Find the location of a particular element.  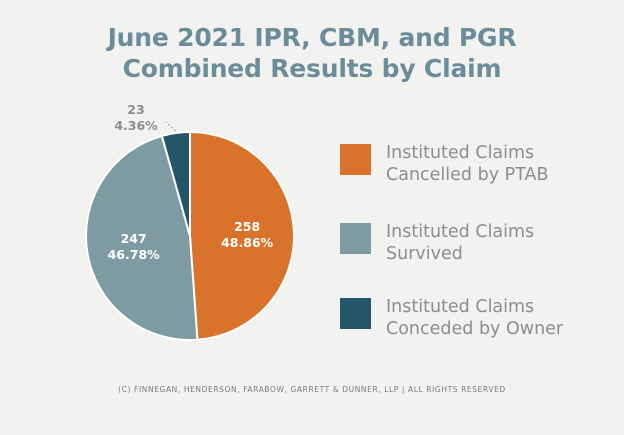

pie-slice-cancelled is located at coordinates (242, 235).